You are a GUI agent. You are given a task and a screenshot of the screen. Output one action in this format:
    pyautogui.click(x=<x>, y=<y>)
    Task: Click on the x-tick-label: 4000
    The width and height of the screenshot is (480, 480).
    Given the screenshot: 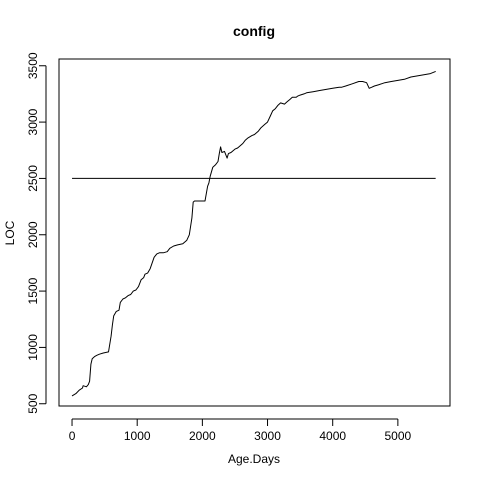 What is the action you would take?
    pyautogui.click(x=332, y=436)
    